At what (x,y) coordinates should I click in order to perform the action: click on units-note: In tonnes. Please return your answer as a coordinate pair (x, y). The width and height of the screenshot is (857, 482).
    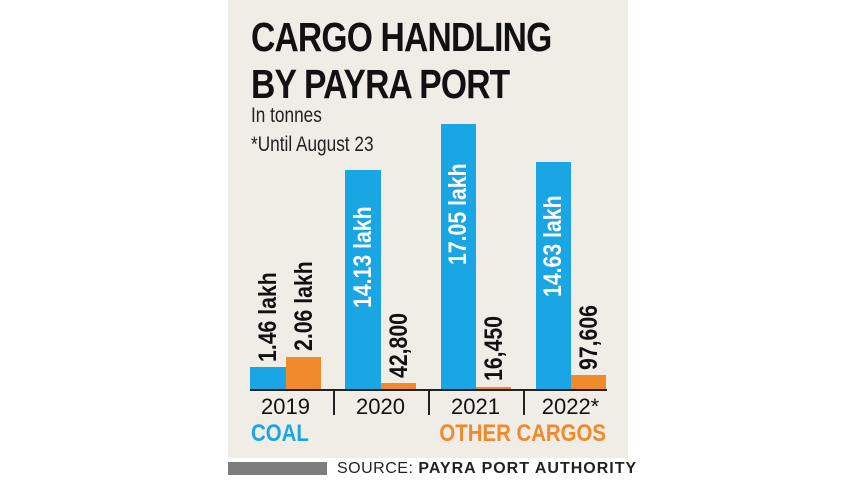
    Looking at the image, I should click on (286, 115).